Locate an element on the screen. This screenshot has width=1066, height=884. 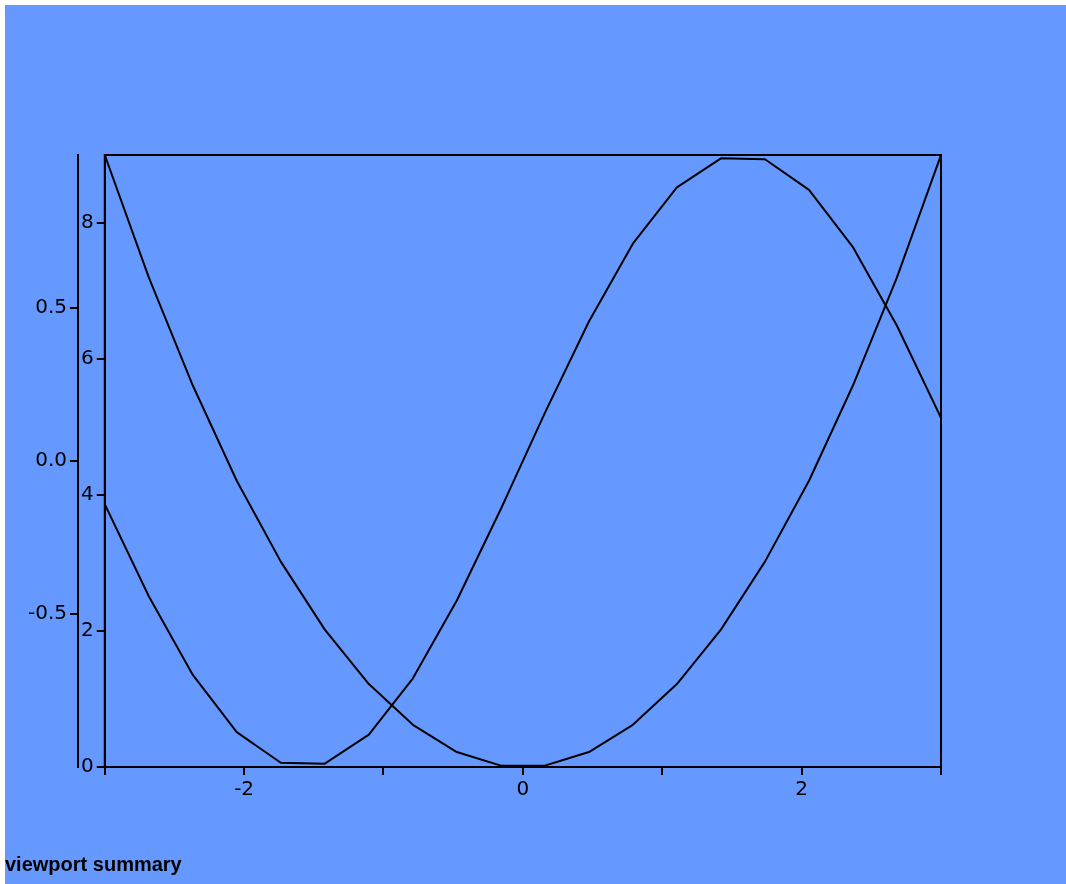
y-tick-label: 8 is located at coordinates (87, 221).